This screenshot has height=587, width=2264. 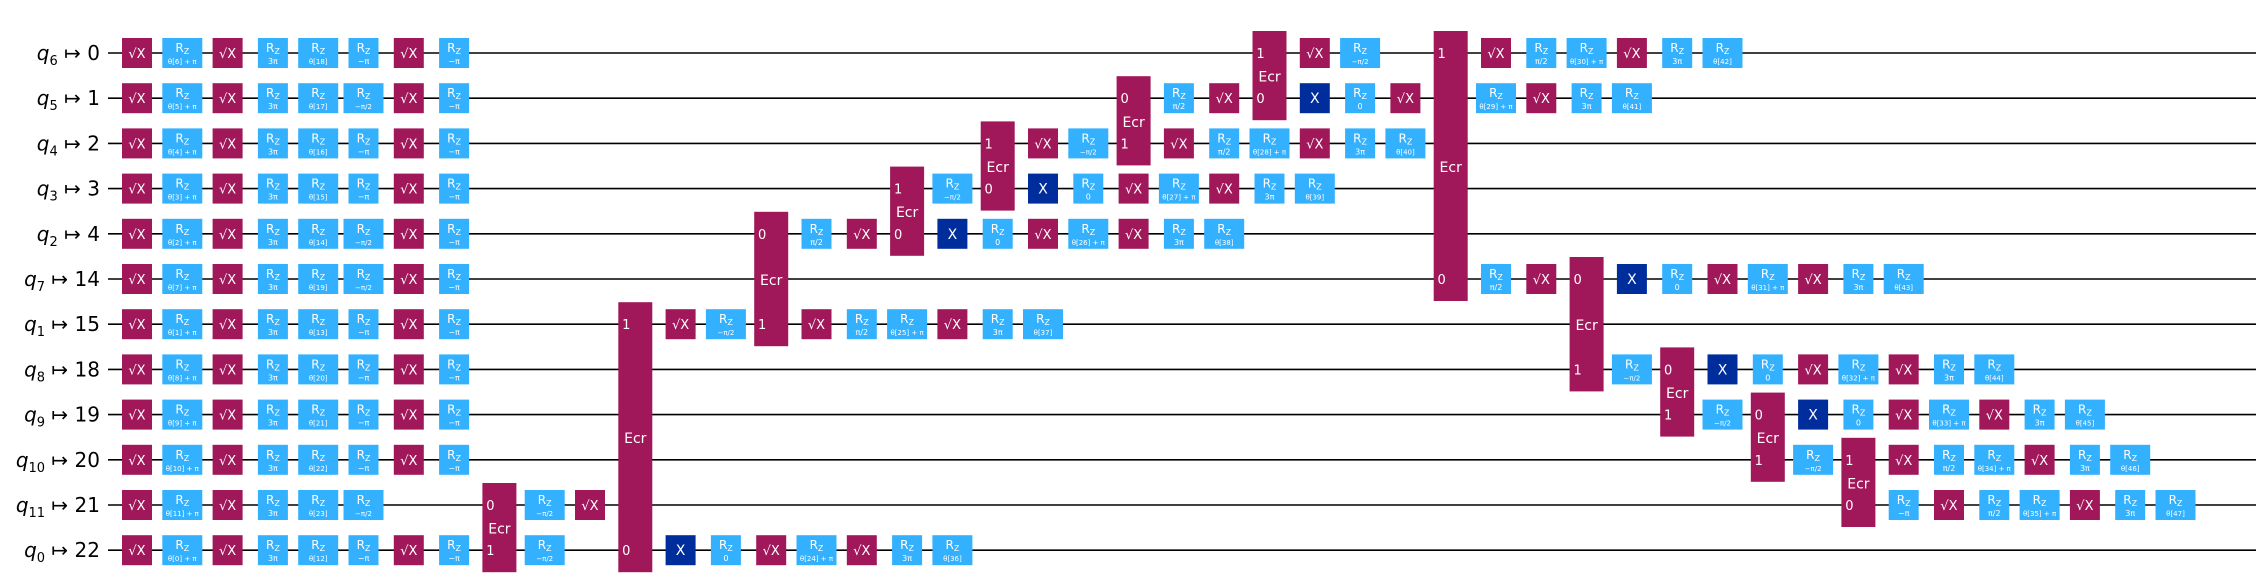 What do you see at coordinates (2130, 459) in the screenshot?
I see `rz-gate: RZθ[46]` at bounding box center [2130, 459].